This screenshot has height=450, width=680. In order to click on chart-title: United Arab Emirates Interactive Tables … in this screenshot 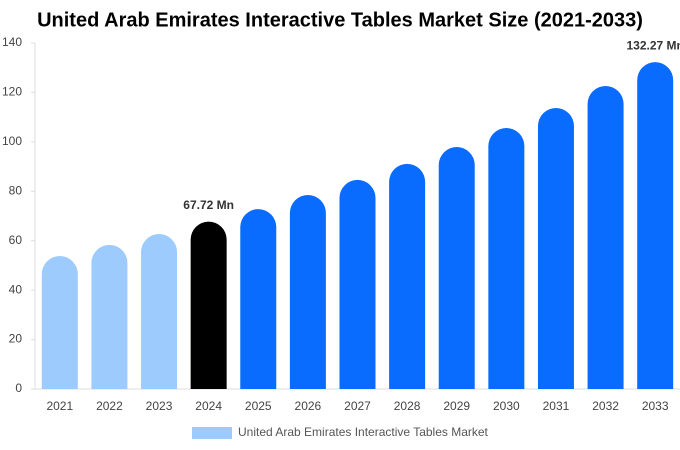, I will do `click(340, 20)`.